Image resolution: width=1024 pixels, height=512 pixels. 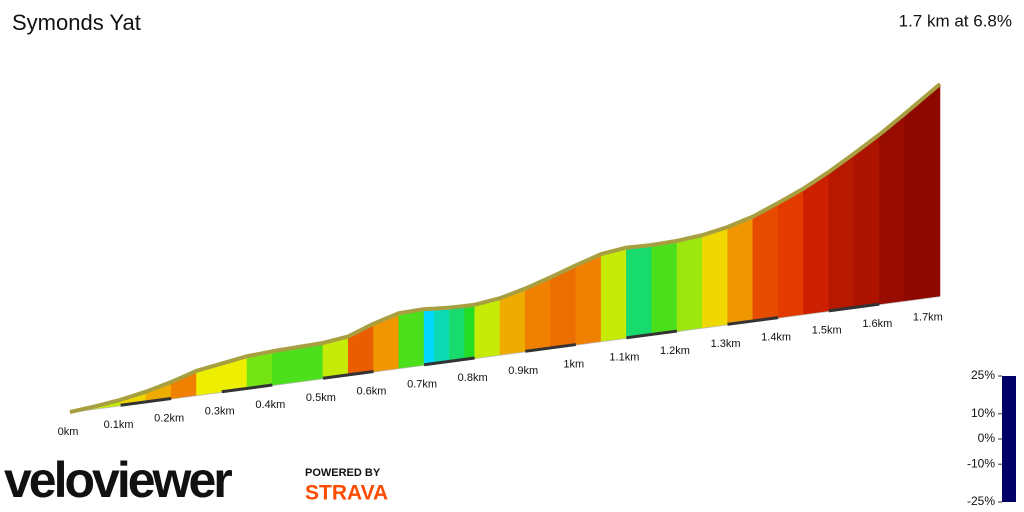 I want to click on logo: veloviewer, so click(x=118, y=480).